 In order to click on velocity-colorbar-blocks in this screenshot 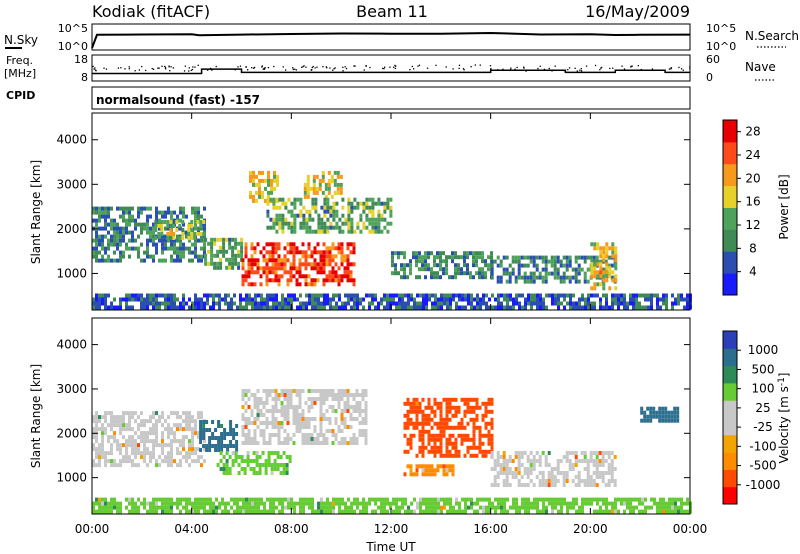, I will do `click(730, 418)`.